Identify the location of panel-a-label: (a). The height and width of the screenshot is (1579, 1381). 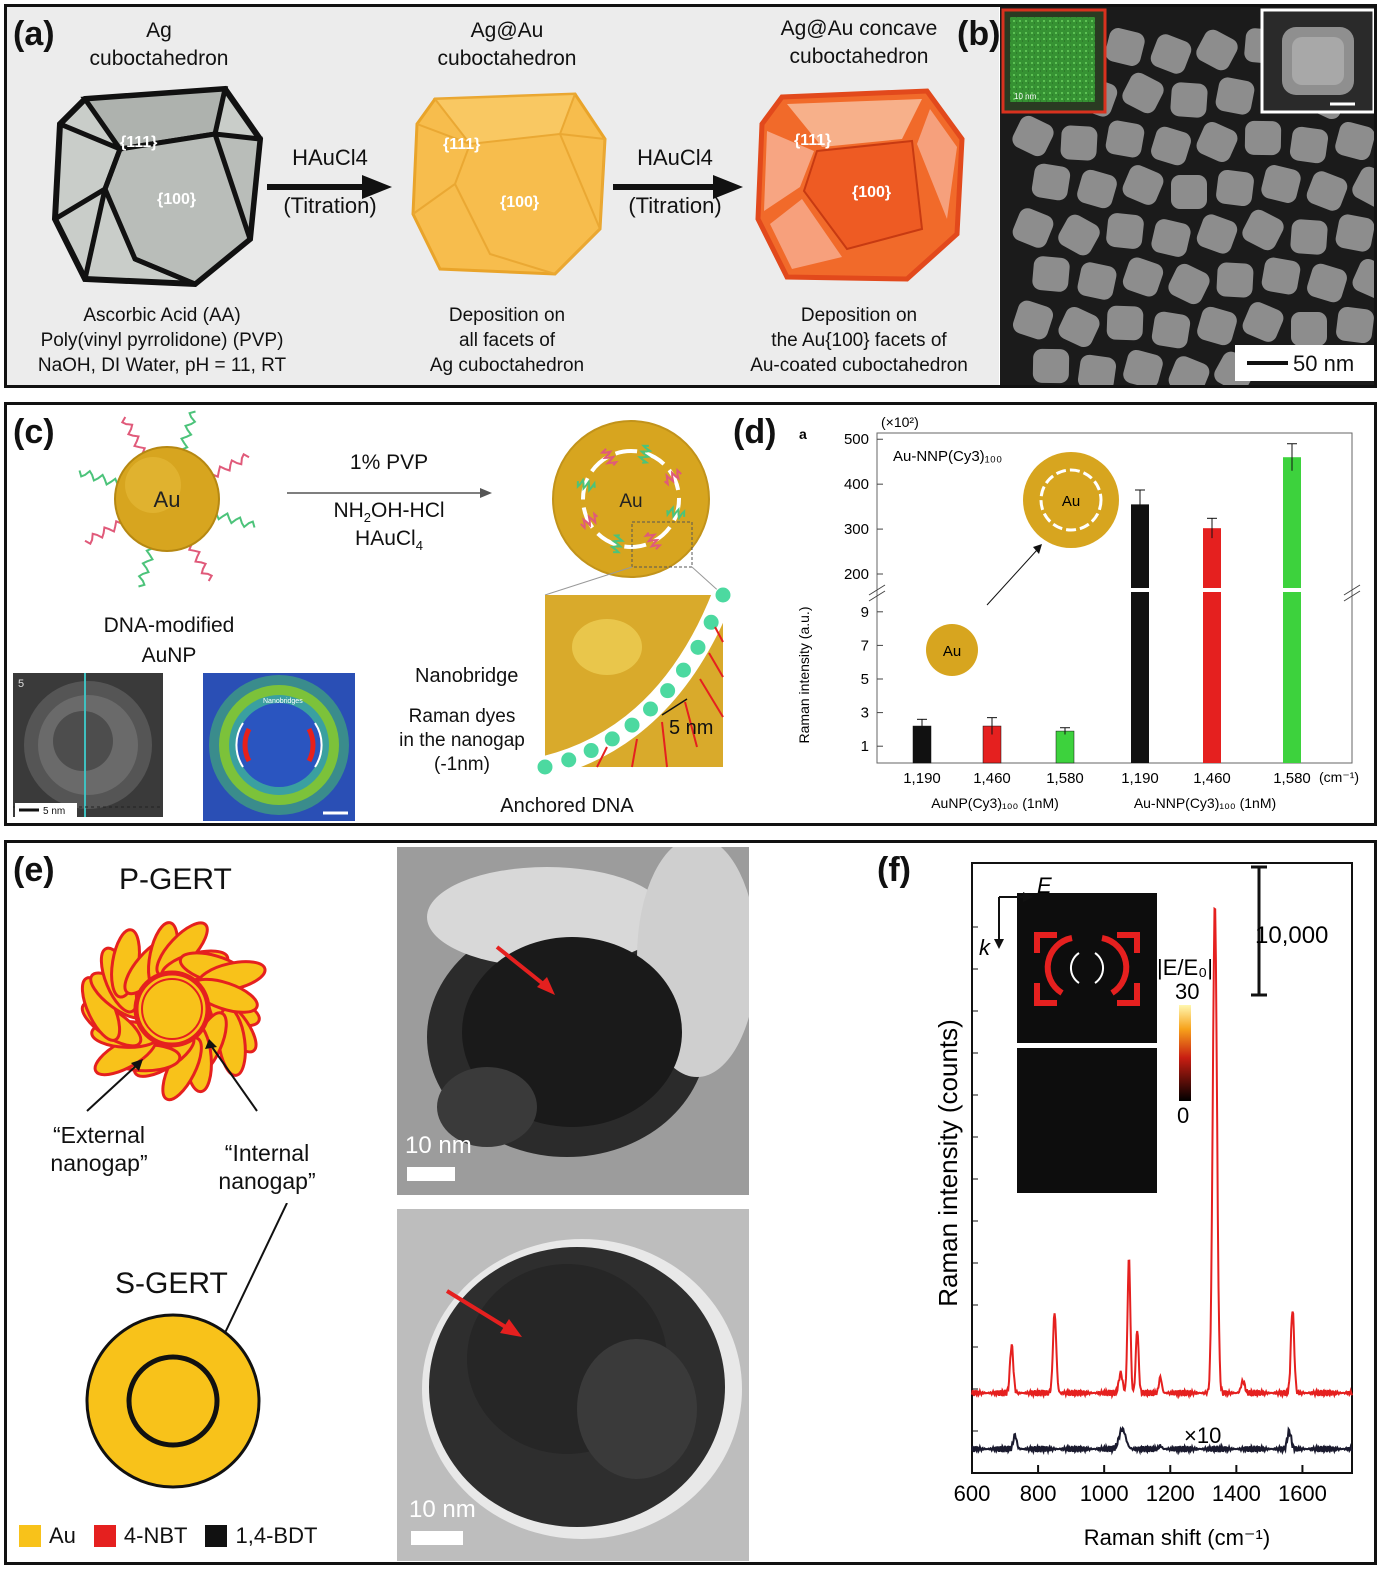
(34, 34).